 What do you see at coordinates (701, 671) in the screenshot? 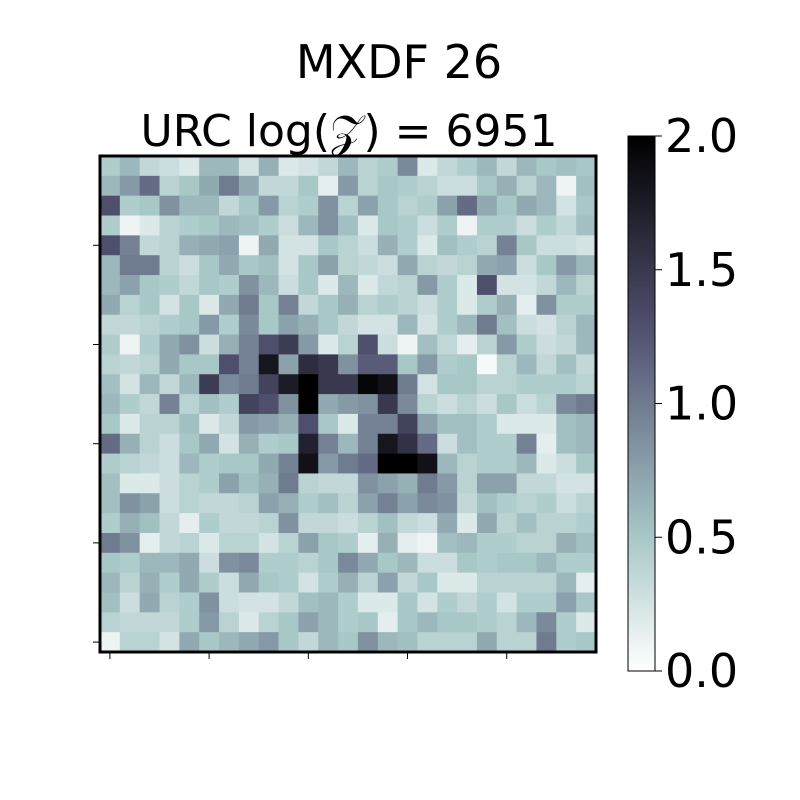
I see `colorbar-tick-label: 0.0` at bounding box center [701, 671].